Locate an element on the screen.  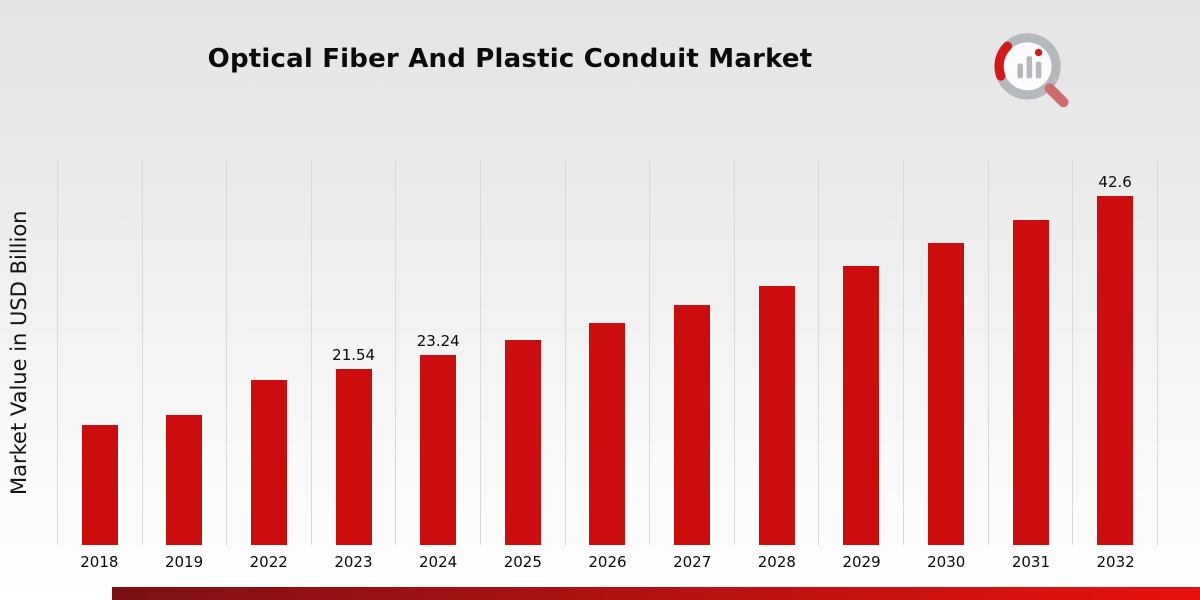
x-tick-2025: 2025 is located at coordinates (522, 562).